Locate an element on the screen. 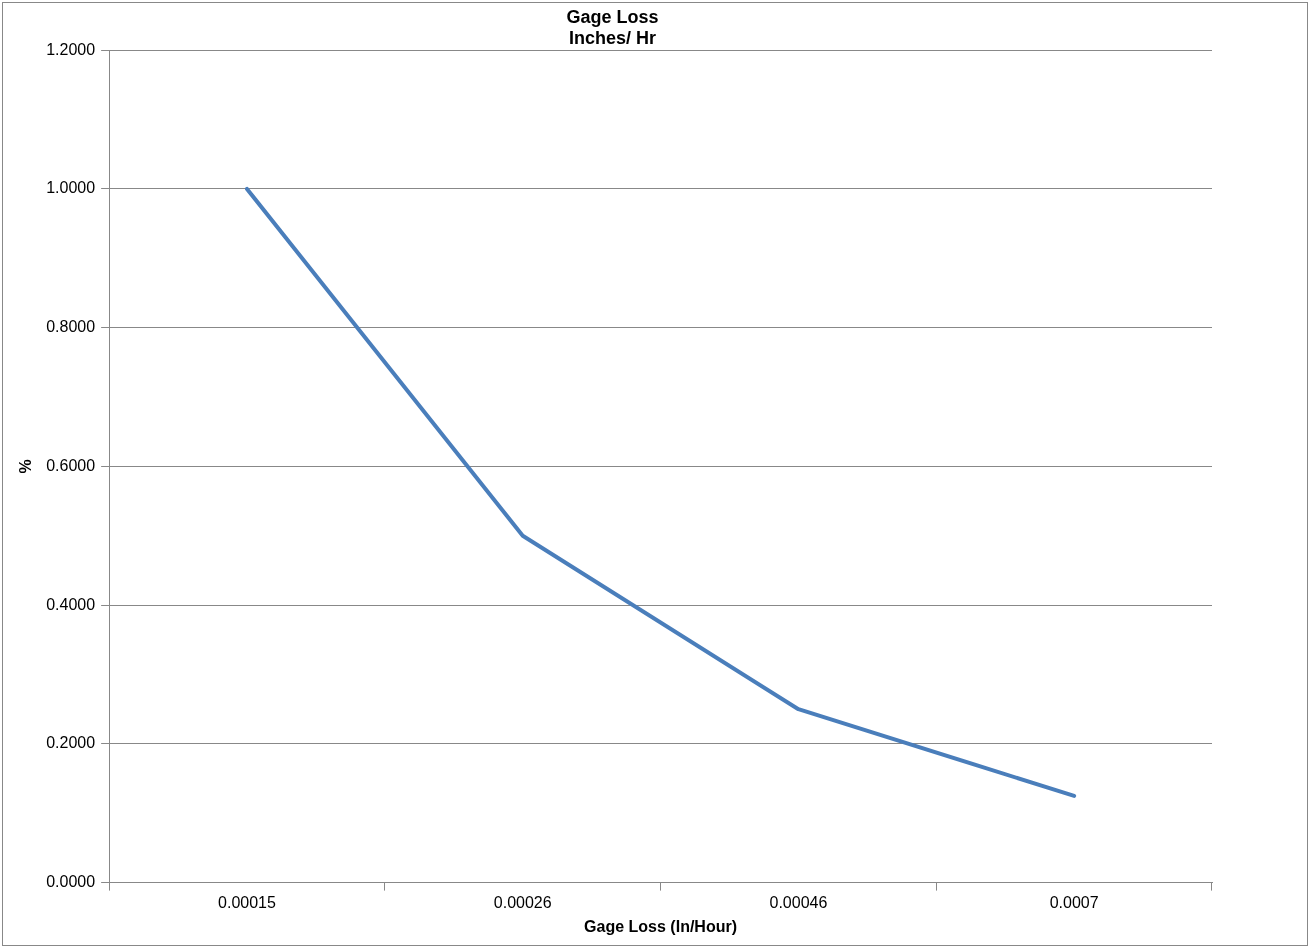 This screenshot has height=950, width=1312. x-tick-label: 0.00026 is located at coordinates (522, 902).